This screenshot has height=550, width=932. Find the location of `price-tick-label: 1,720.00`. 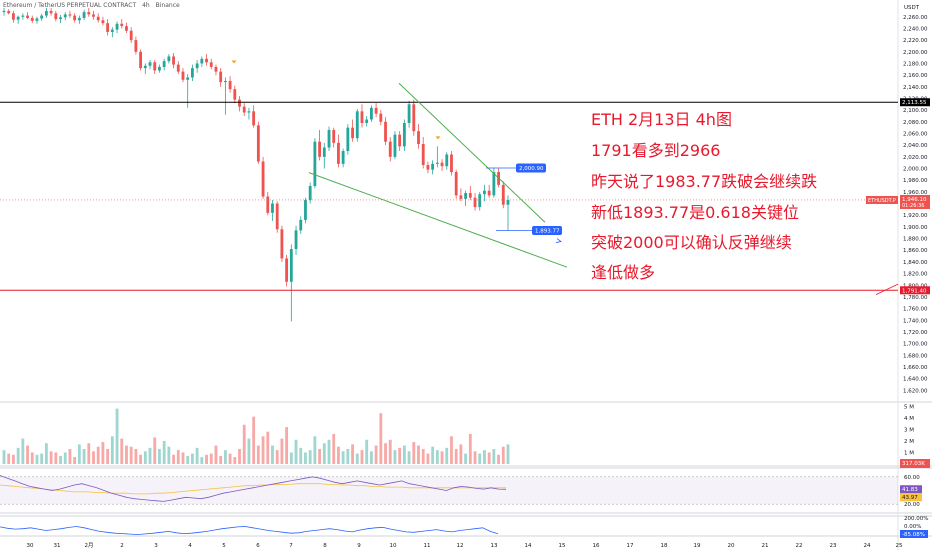

price-tick-label: 1,720.00 is located at coordinates (915, 333).